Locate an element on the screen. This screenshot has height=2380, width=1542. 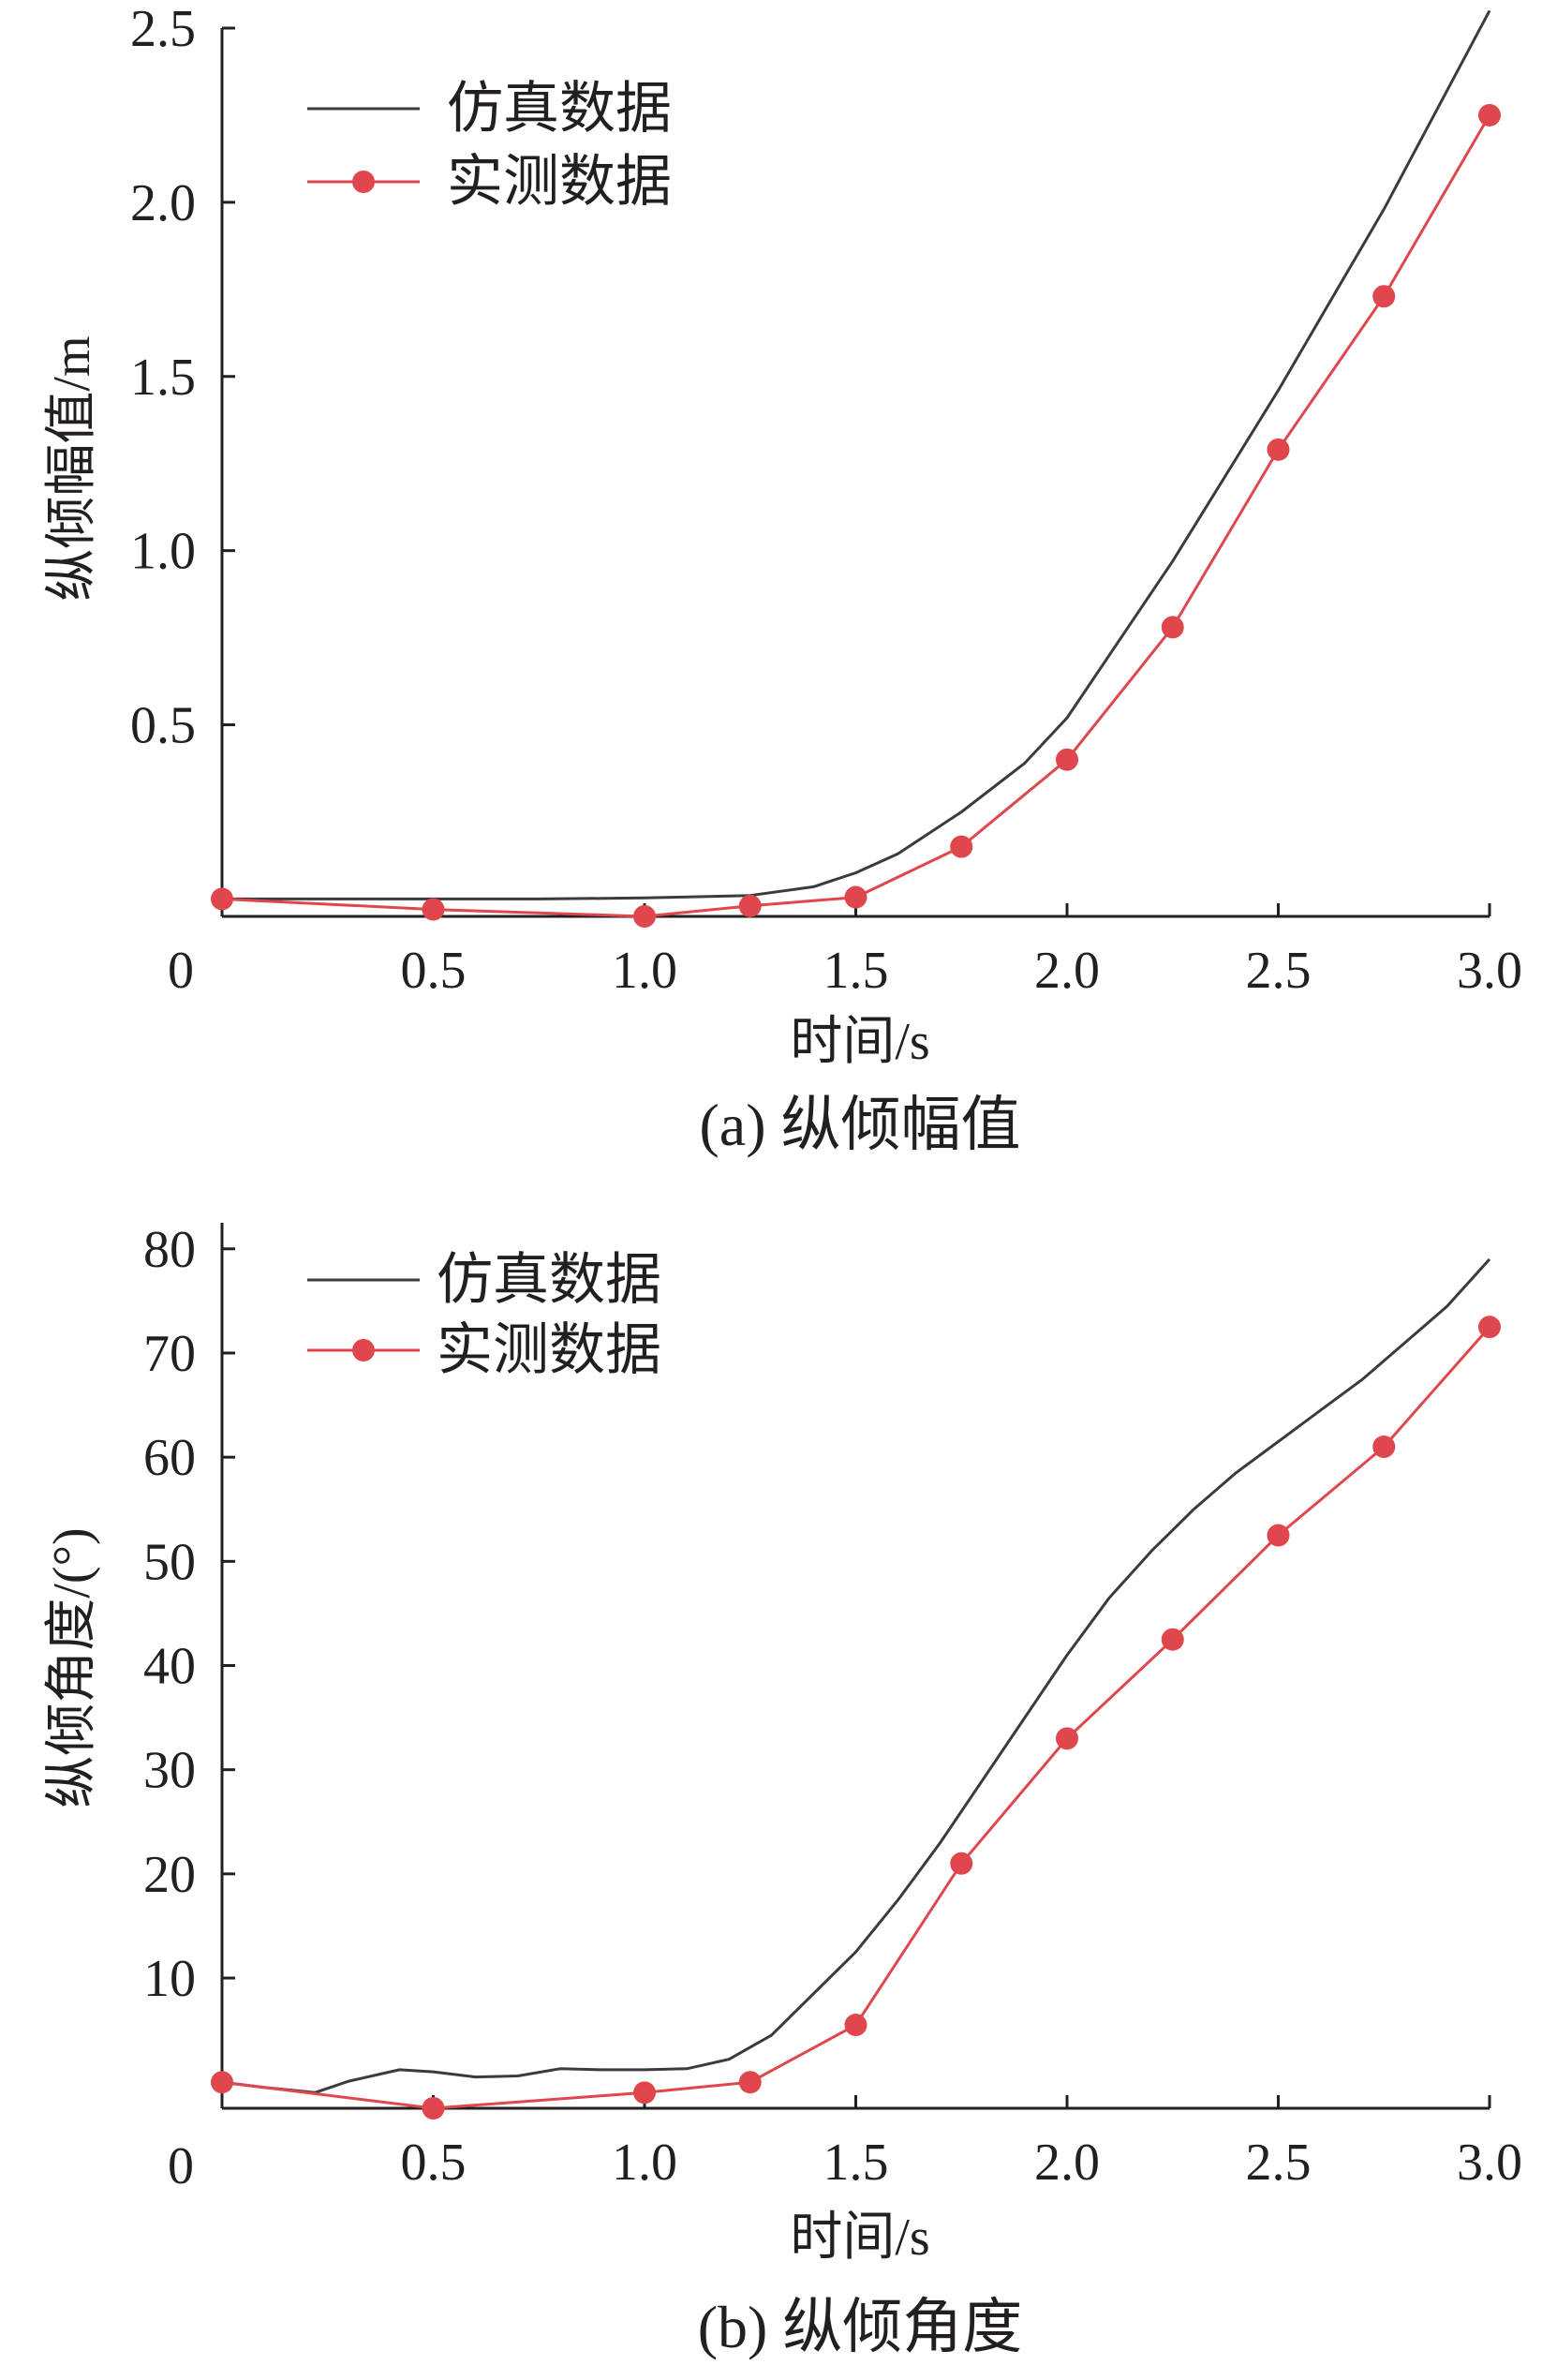
y-tick-label: 20 is located at coordinates (169, 1875).